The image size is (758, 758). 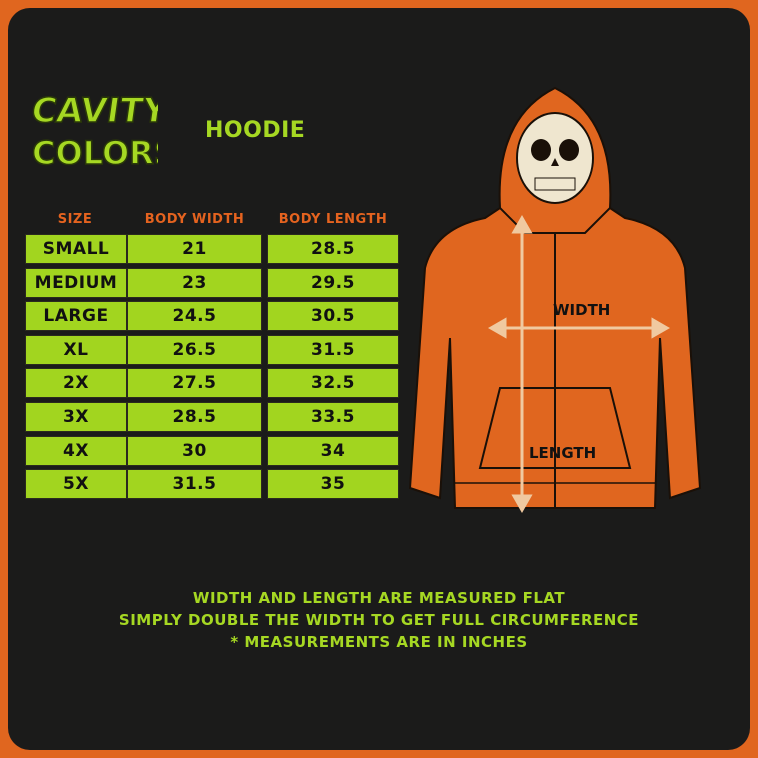 What do you see at coordinates (76, 484) in the screenshot?
I see `size-cell: 5X` at bounding box center [76, 484].